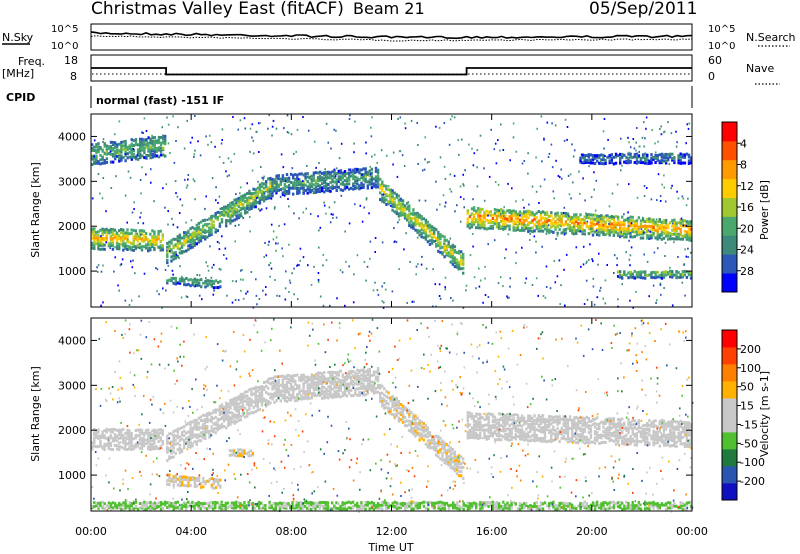 Image resolution: width=800 pixels, height=554 pixels. What do you see at coordinates (760, 68) in the screenshot?
I see `nave-label: Nave` at bounding box center [760, 68].